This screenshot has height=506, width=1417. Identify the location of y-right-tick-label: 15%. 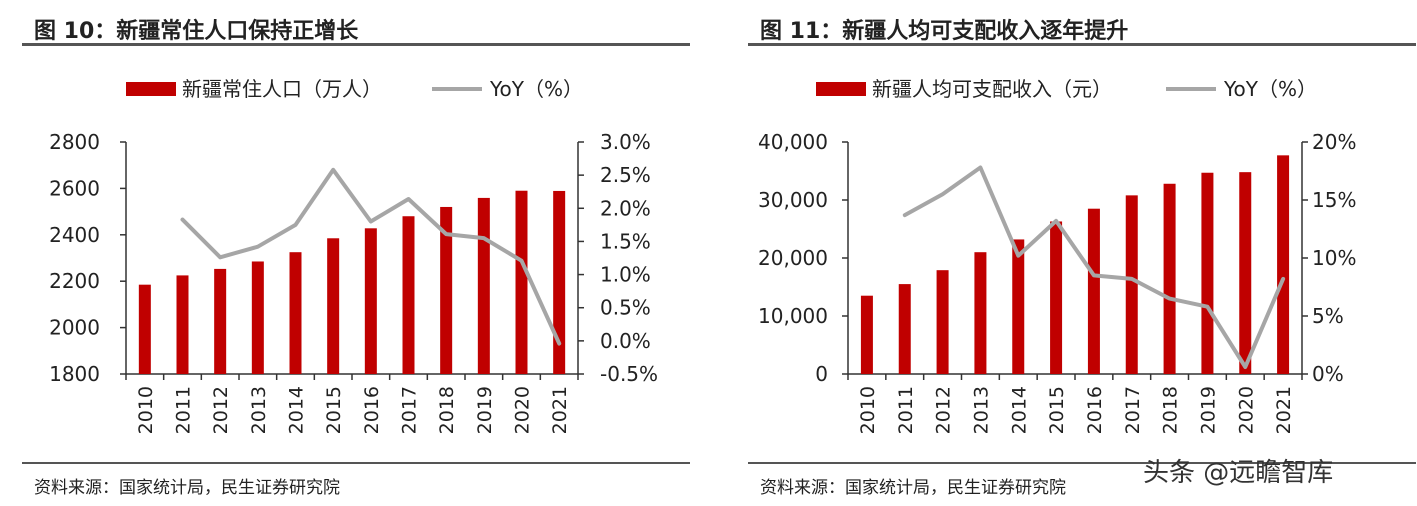
(1334, 200).